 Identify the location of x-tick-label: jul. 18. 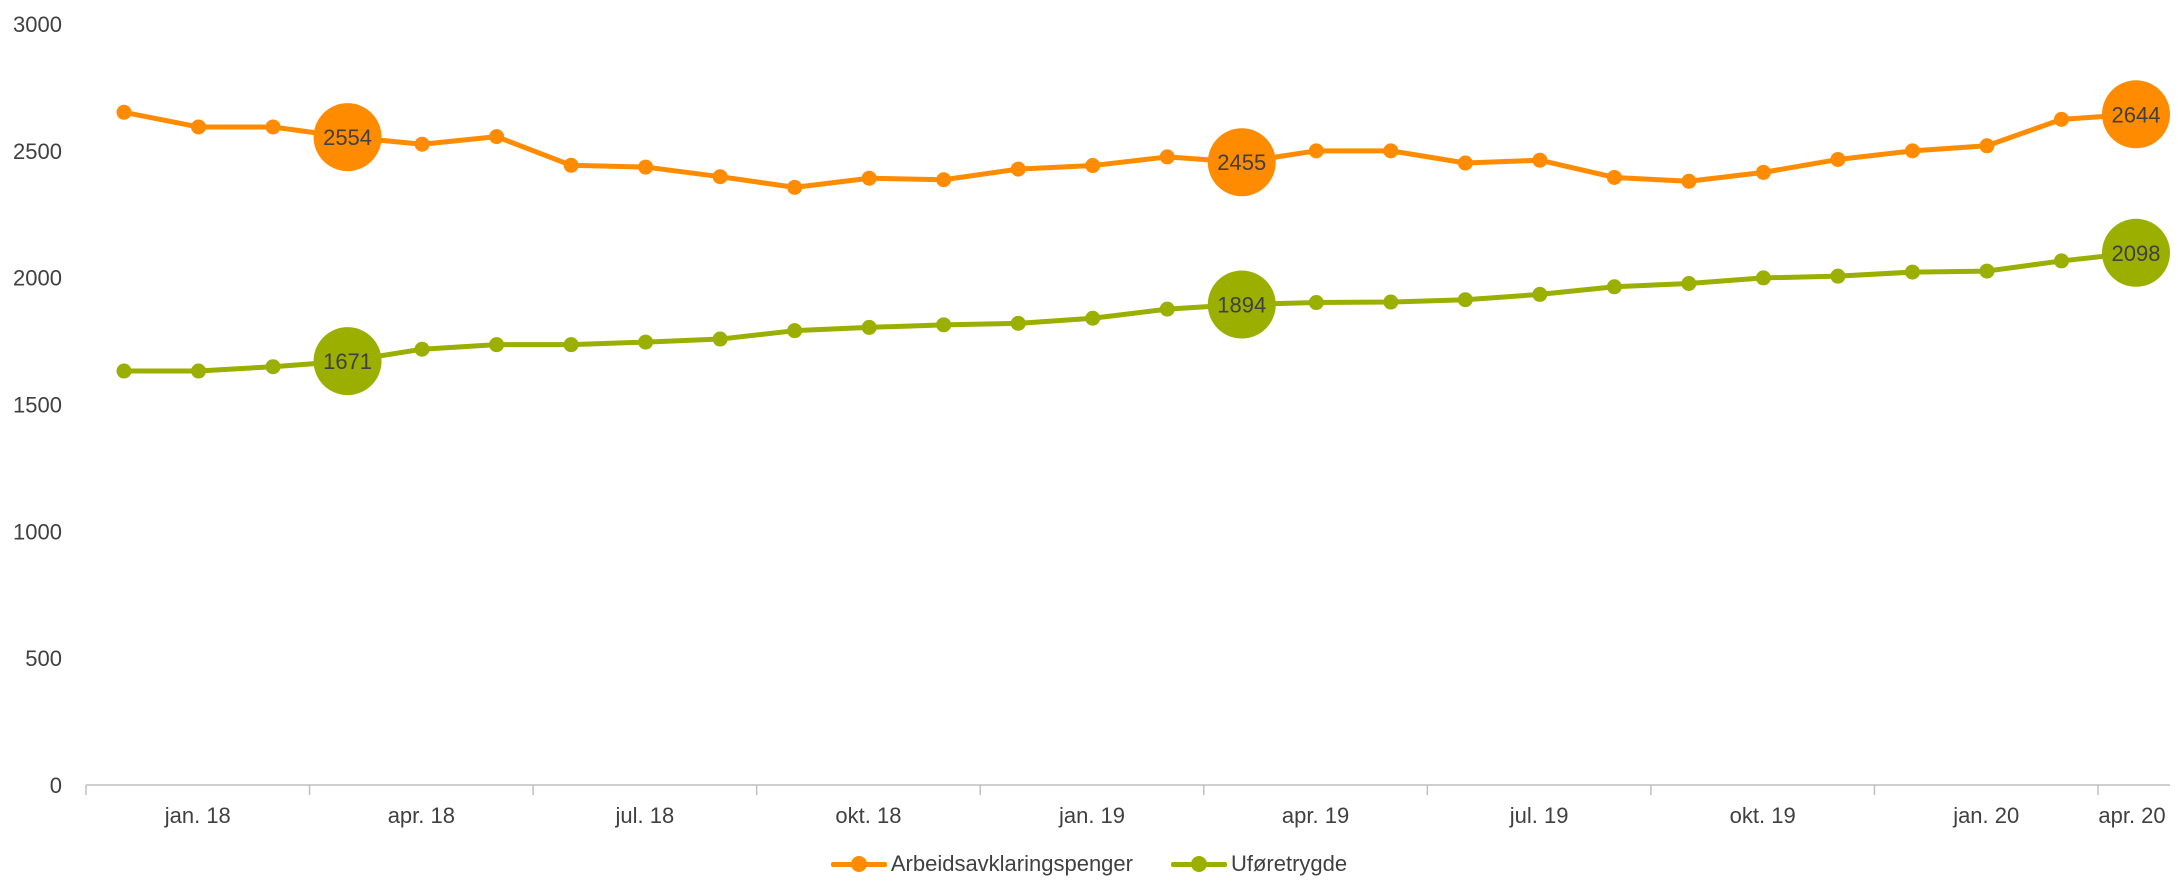
(645, 815).